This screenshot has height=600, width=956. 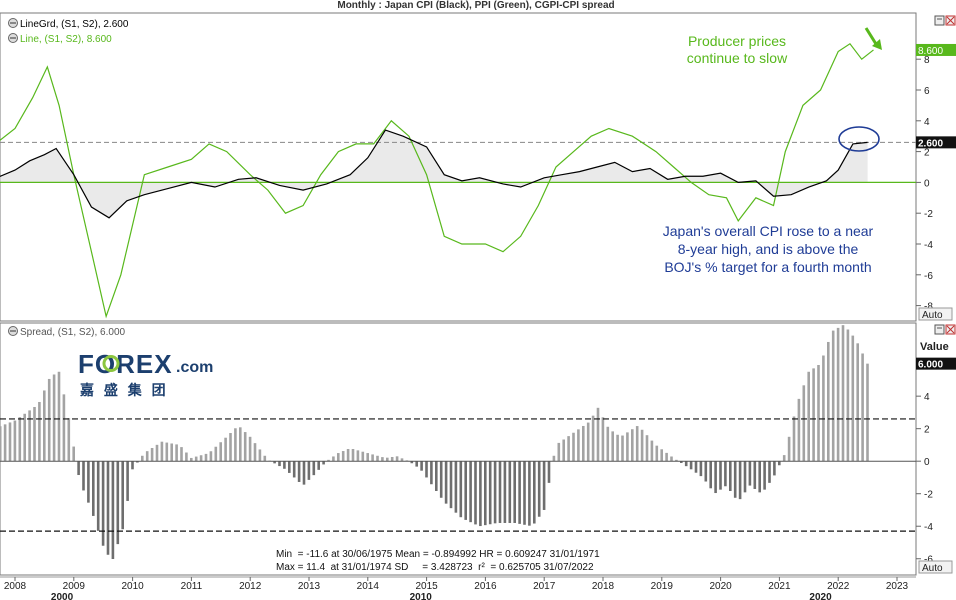 I want to click on bottom-legend: Spread, (S1, S2), 6.000, so click(x=67, y=332).